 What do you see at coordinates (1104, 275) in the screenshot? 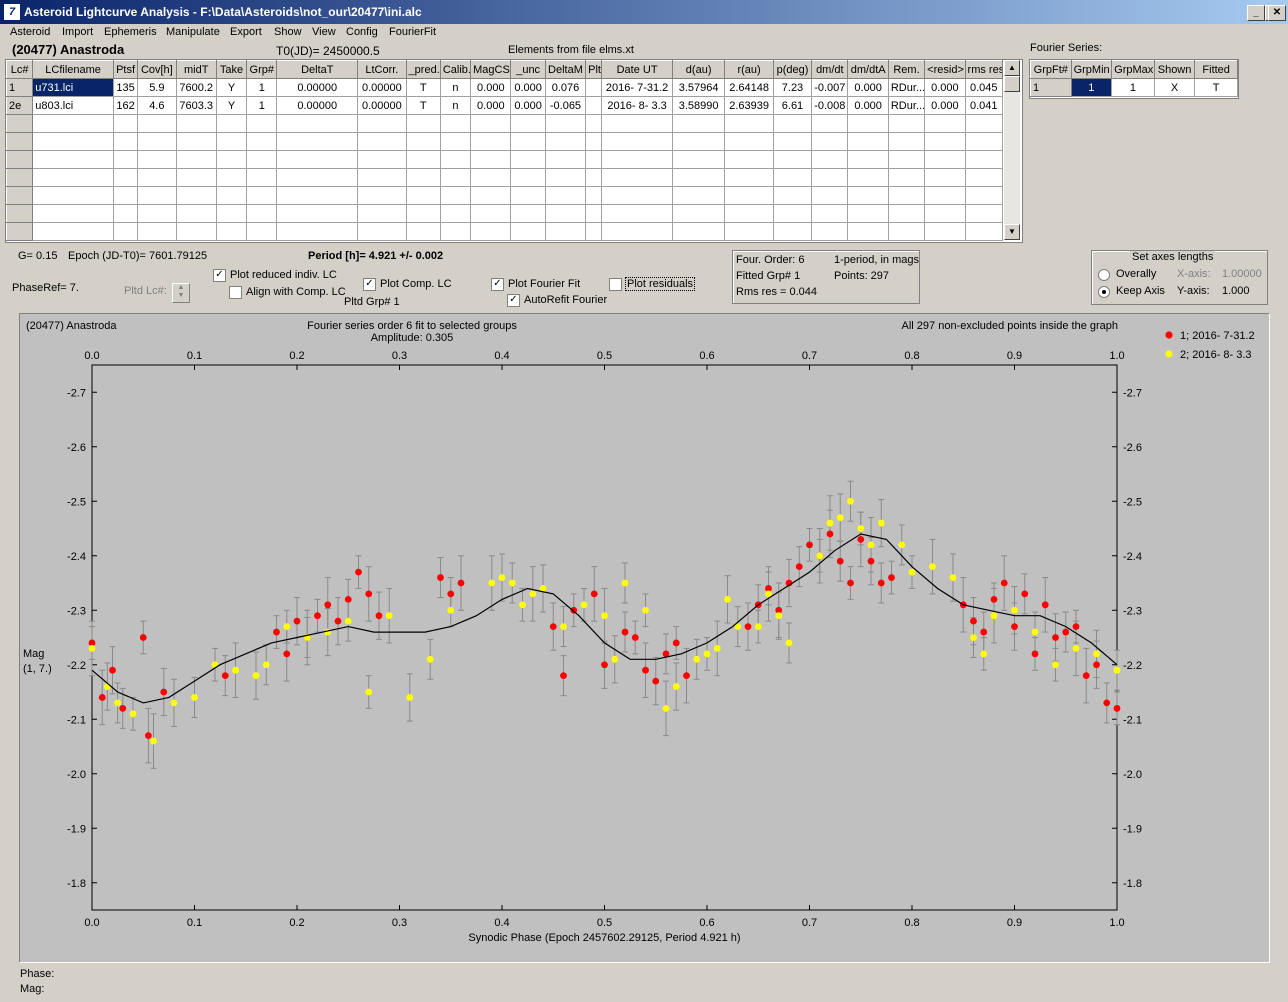
I see `overall-radio` at bounding box center [1104, 275].